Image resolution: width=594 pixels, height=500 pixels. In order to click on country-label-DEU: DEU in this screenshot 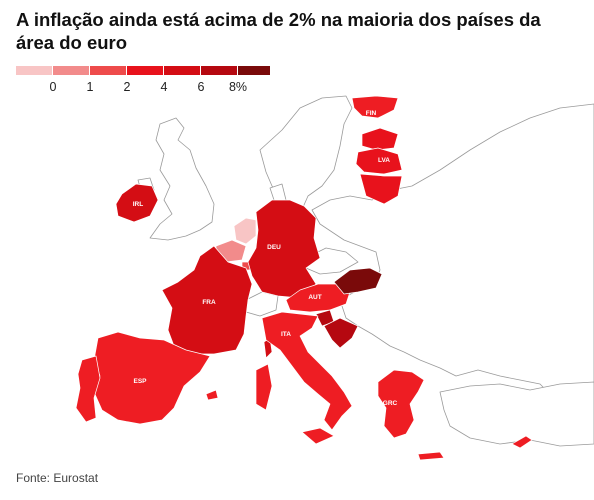, I will do `click(274, 247)`.